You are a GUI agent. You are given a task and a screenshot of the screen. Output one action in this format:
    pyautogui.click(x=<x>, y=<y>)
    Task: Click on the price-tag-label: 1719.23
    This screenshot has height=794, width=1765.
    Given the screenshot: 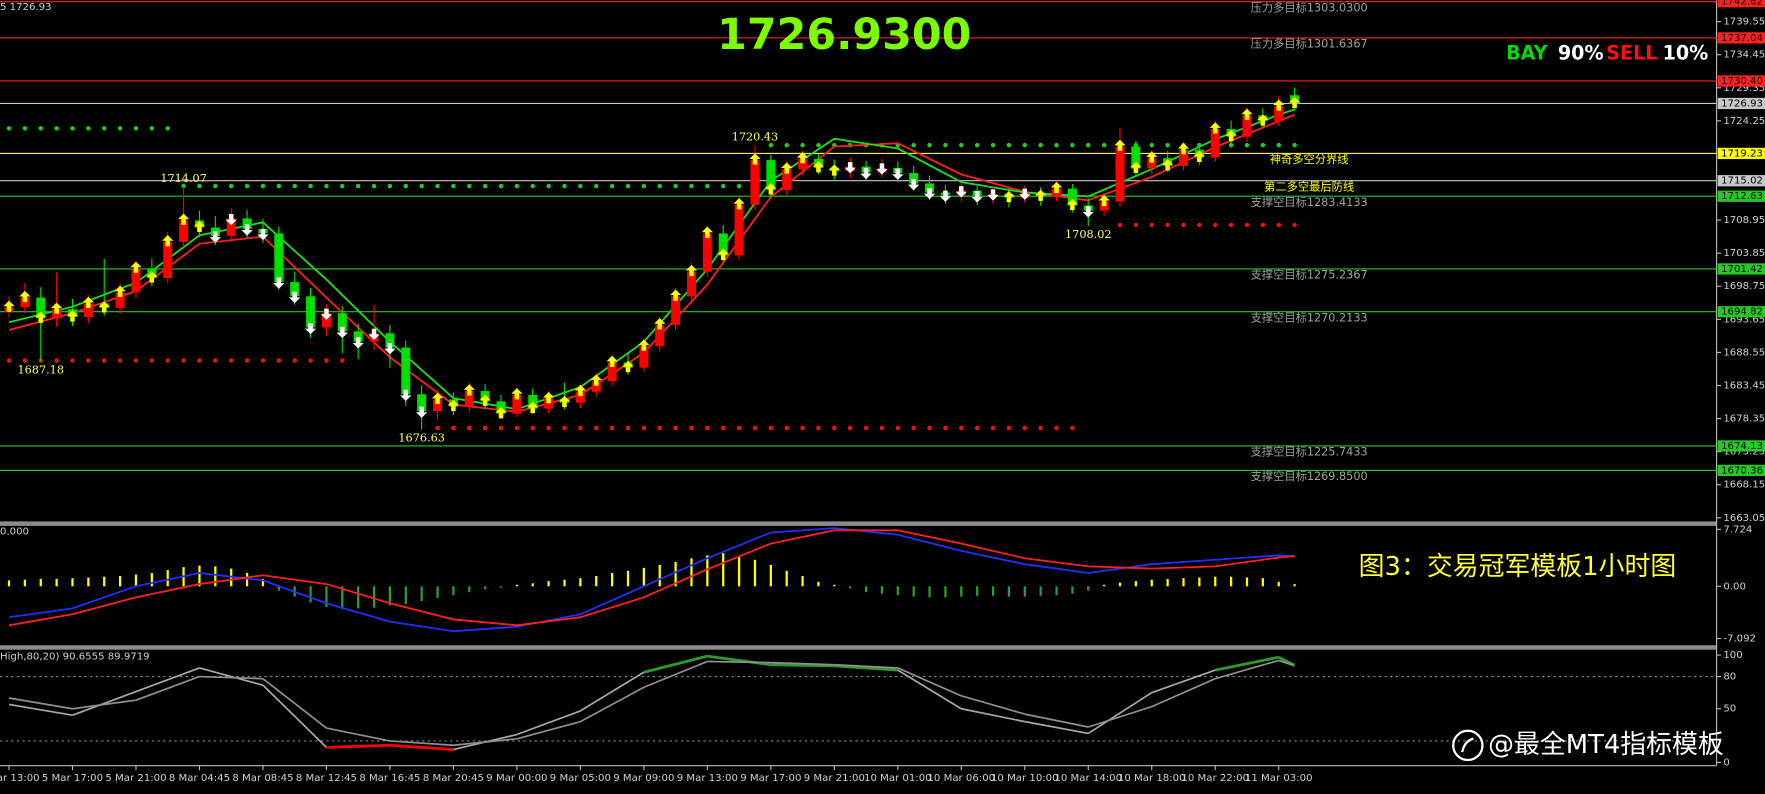 What is the action you would take?
    pyautogui.click(x=1742, y=153)
    